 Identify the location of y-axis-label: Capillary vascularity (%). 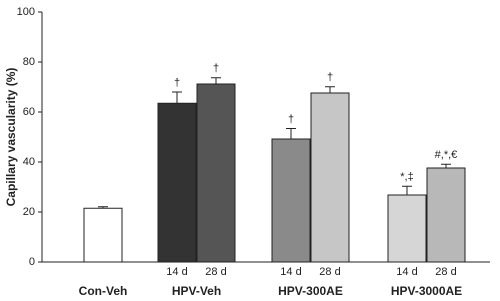
(11, 137).